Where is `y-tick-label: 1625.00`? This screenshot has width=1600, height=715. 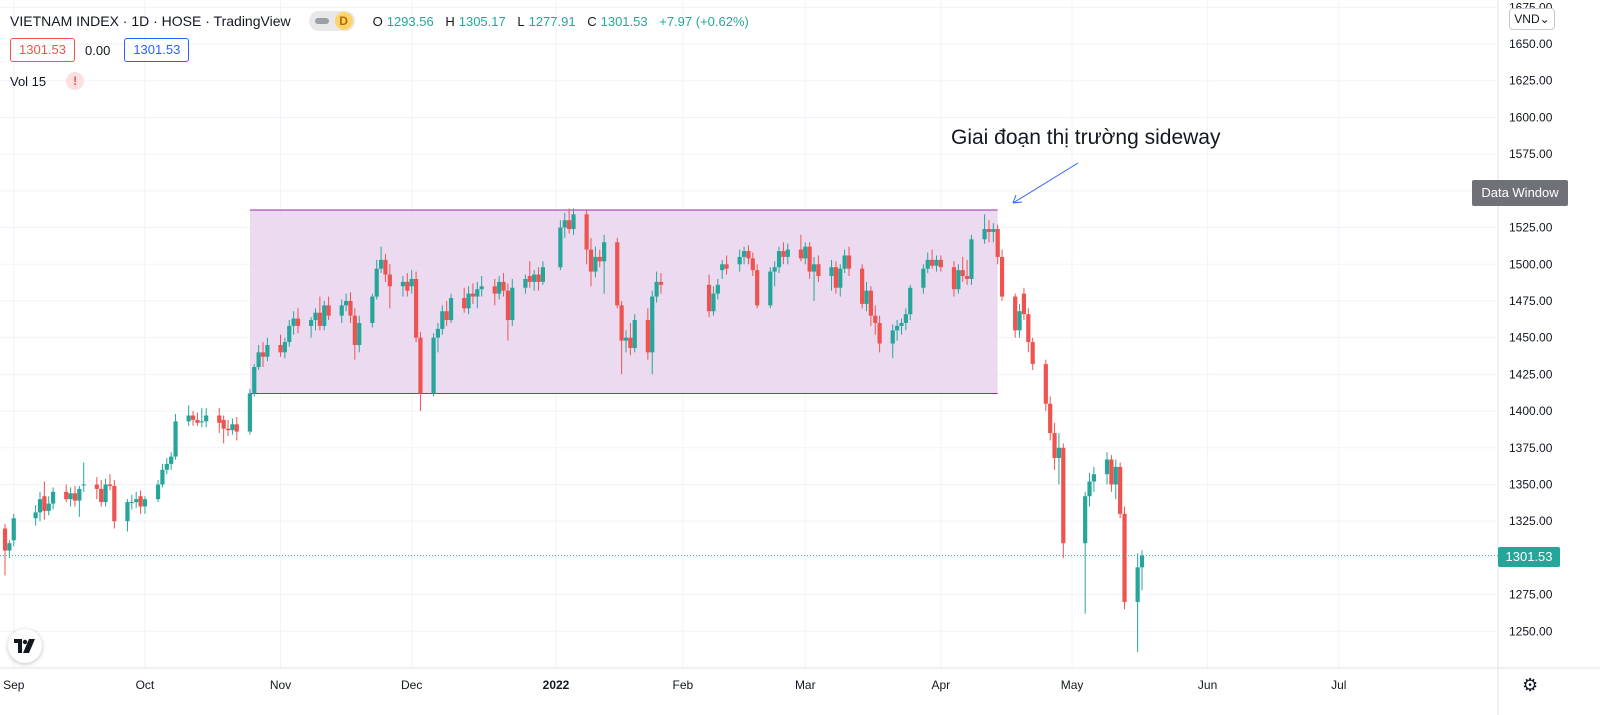
y-tick-label: 1625.00 is located at coordinates (1531, 81).